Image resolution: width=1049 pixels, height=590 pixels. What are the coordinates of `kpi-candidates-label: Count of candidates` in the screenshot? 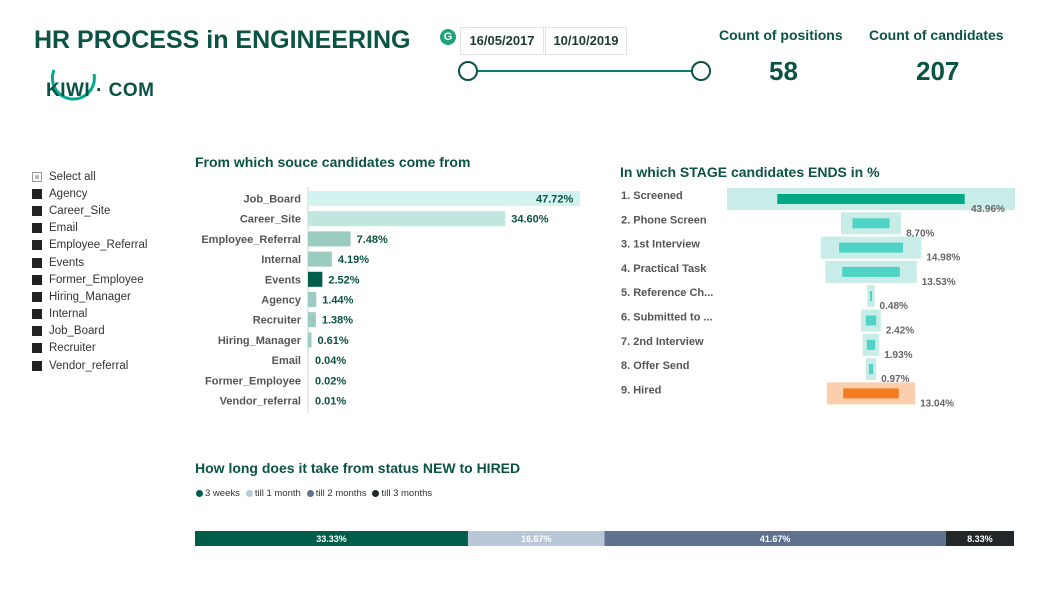 It's located at (936, 35).